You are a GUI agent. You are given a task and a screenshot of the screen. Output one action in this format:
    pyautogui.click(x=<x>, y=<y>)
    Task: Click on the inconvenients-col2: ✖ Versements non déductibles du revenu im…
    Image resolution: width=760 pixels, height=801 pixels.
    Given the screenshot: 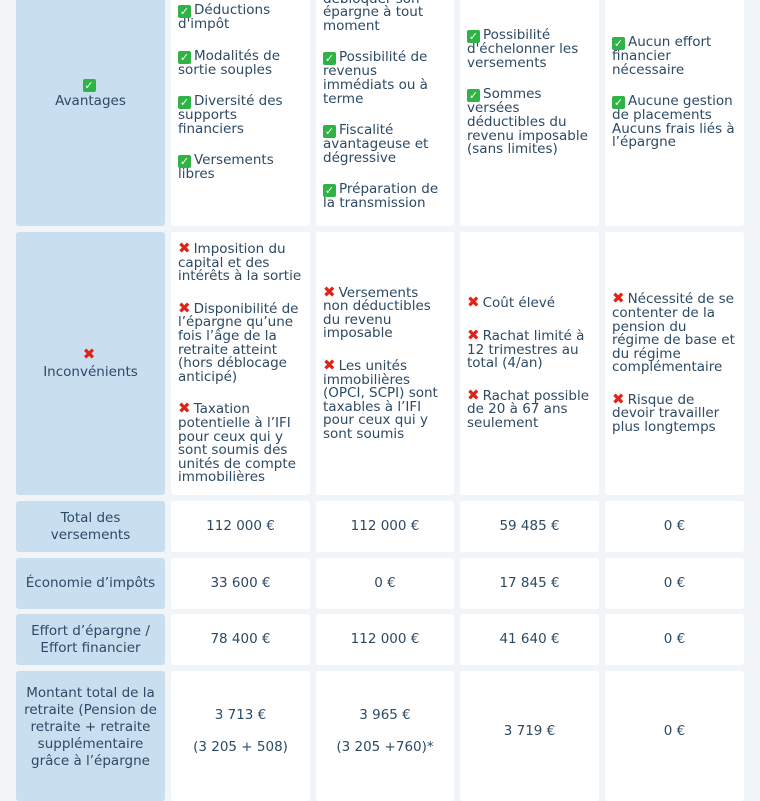 What is the action you would take?
    pyautogui.click(x=385, y=363)
    